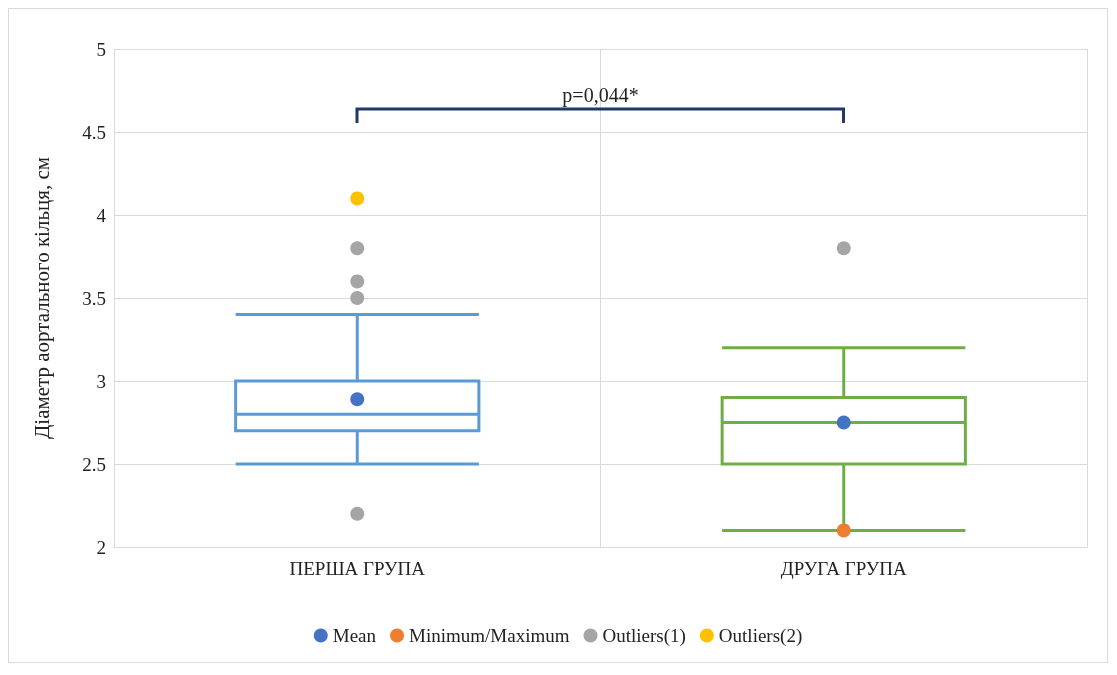 This screenshot has height=675, width=1117. What do you see at coordinates (101, 547) in the screenshot?
I see `y-tick-label: 2` at bounding box center [101, 547].